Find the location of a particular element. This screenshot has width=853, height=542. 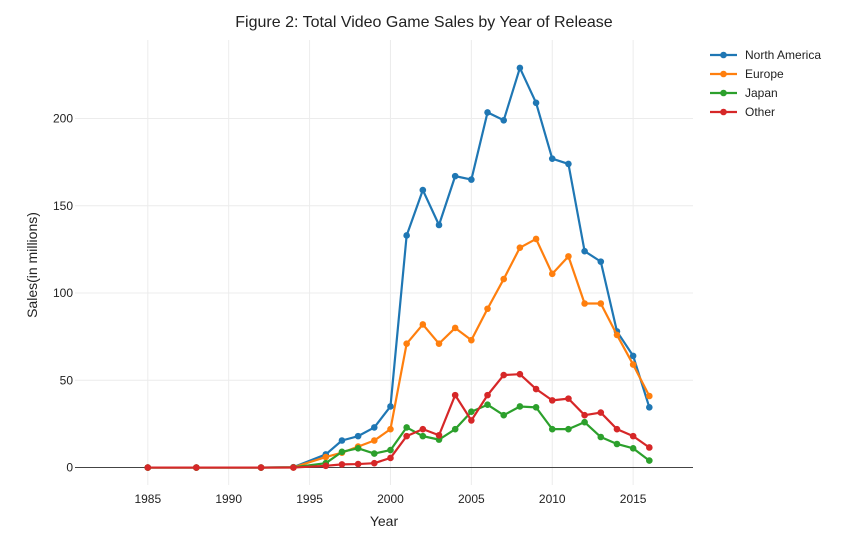

series-other is located at coordinates (398, 420).